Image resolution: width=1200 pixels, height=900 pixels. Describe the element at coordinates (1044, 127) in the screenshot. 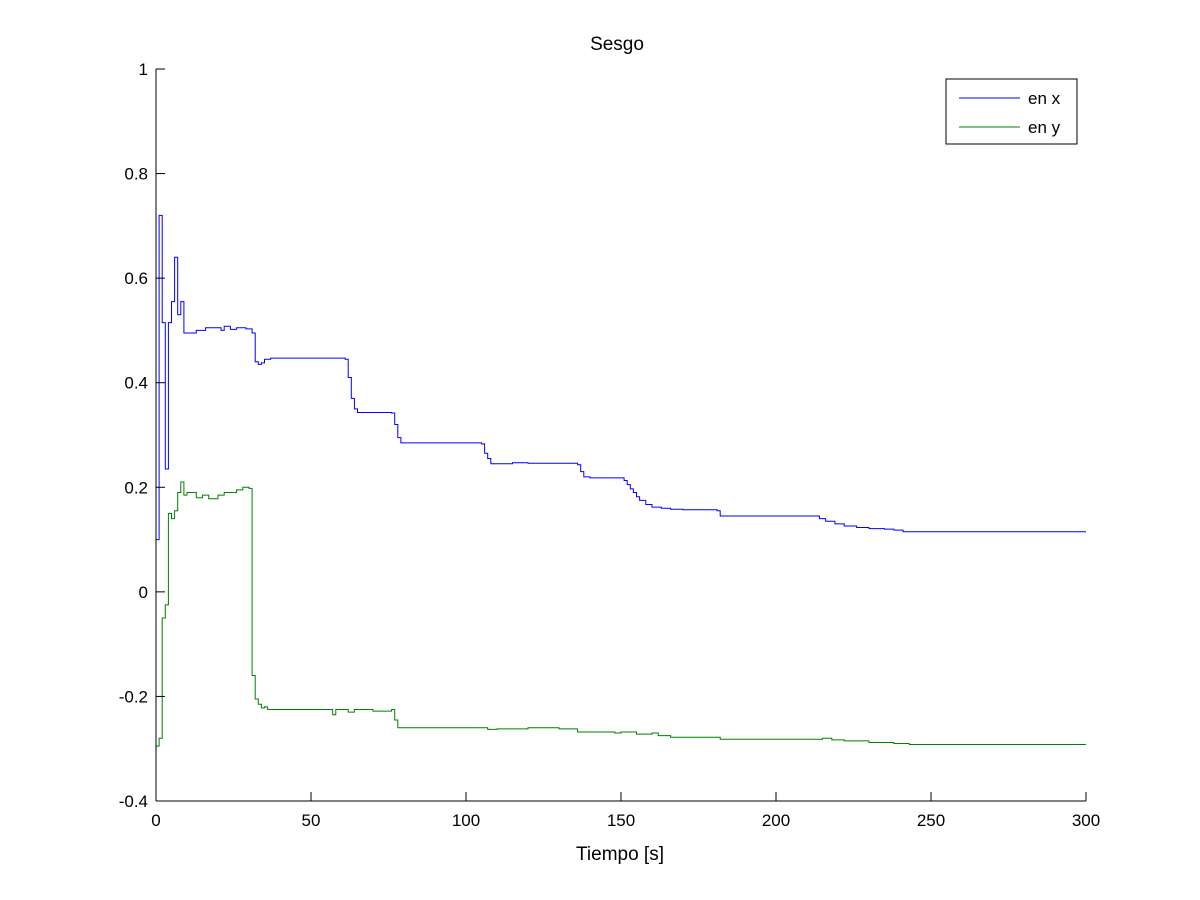

I see `legend-label-2: en y` at that location.